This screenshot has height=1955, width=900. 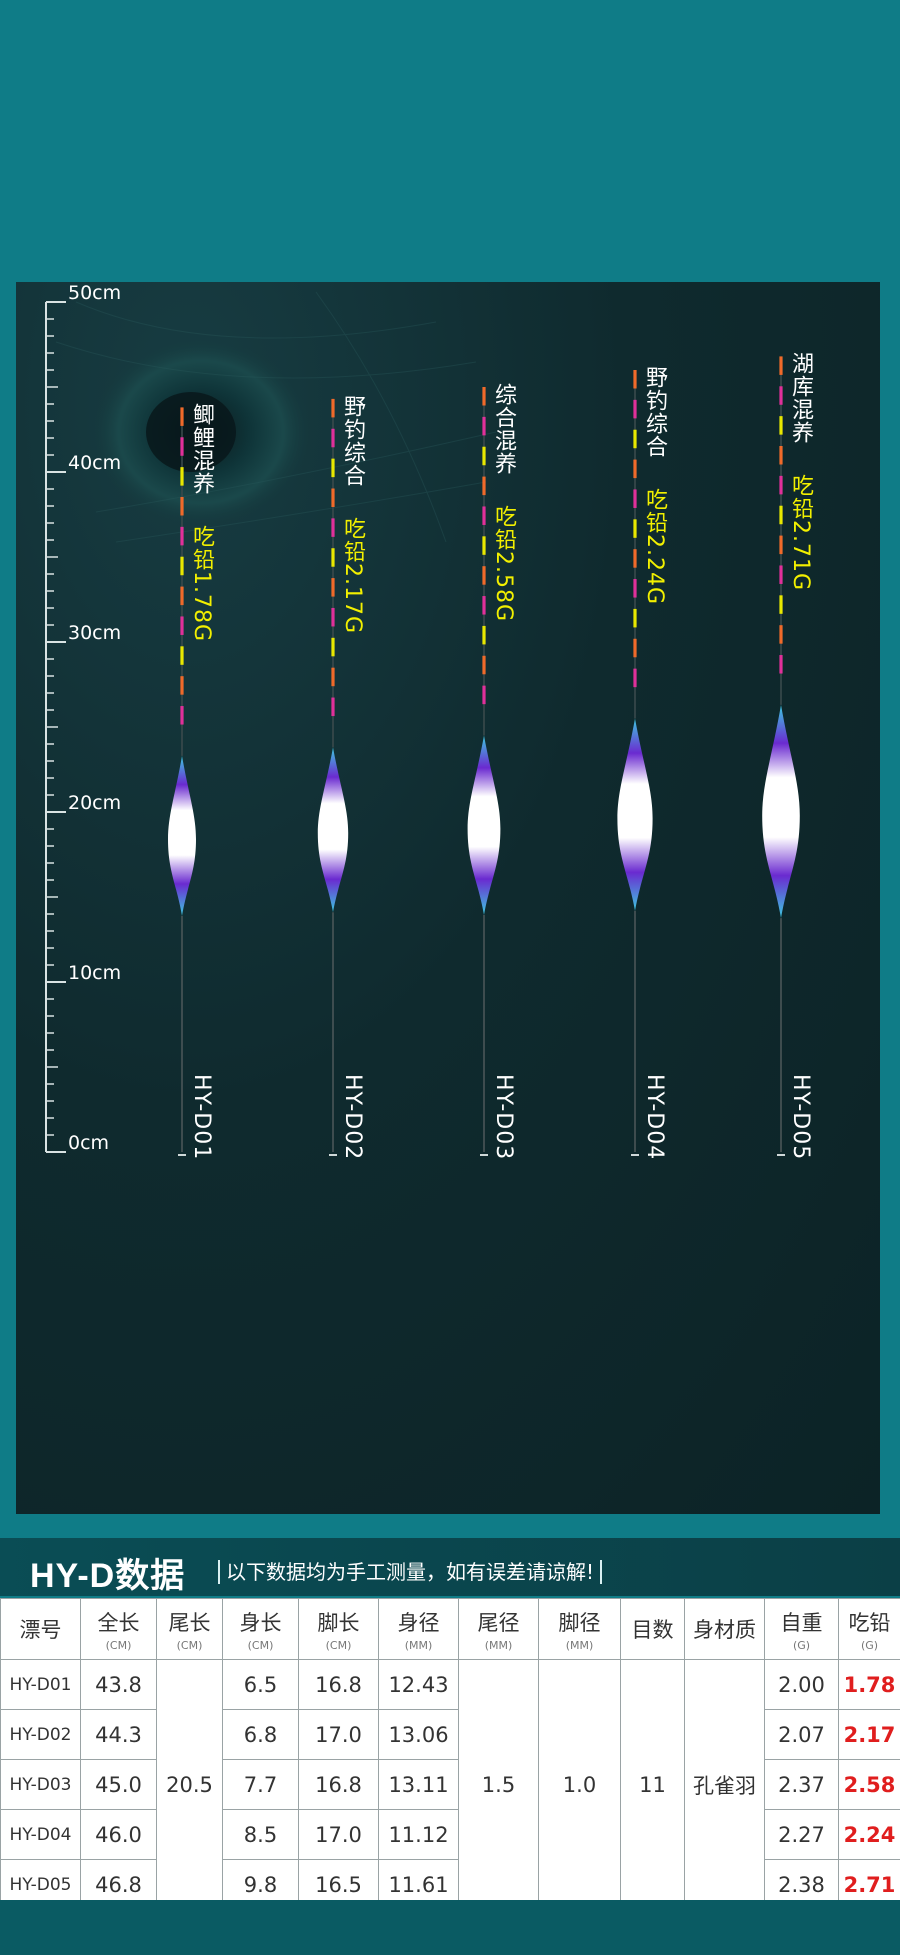 I want to click on ruler-label: 0cm, so click(x=89, y=1143).